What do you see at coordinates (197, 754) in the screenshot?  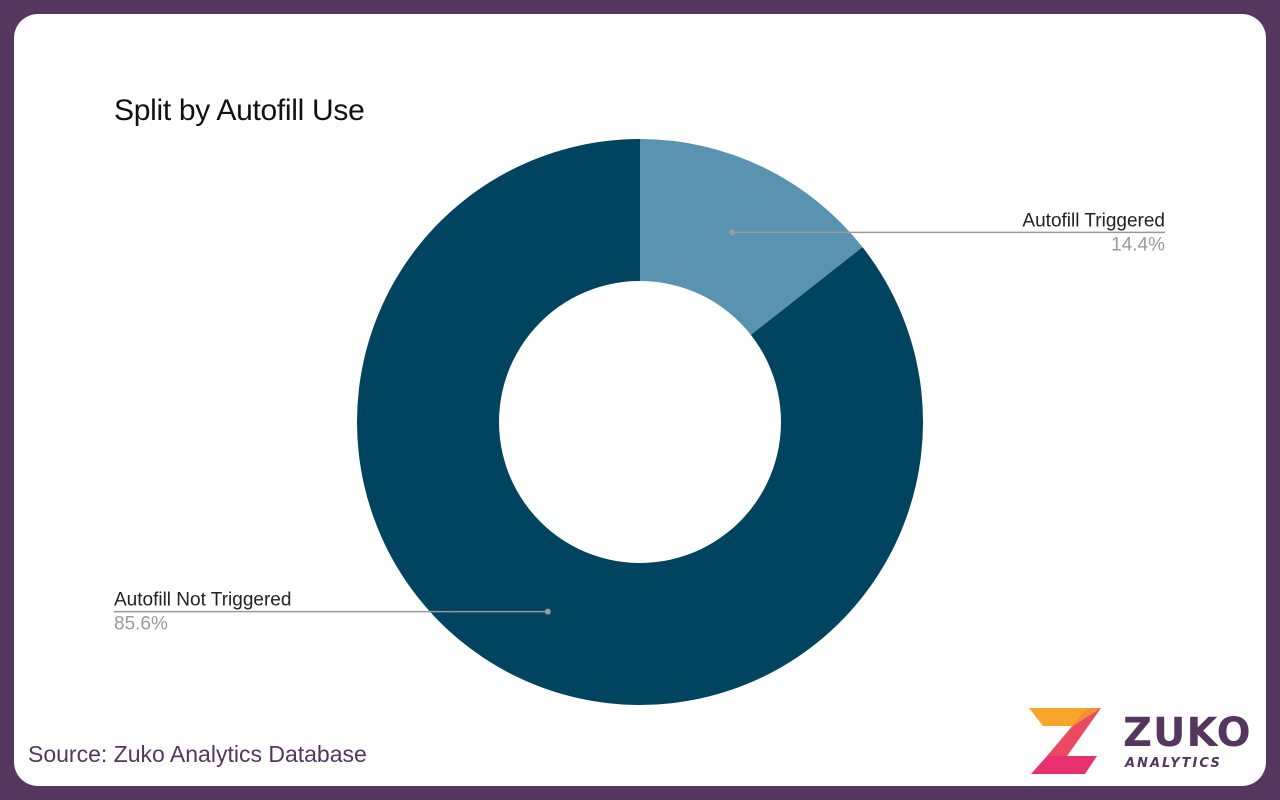 I see `source-note: Source: Zuko Analytics Database` at bounding box center [197, 754].